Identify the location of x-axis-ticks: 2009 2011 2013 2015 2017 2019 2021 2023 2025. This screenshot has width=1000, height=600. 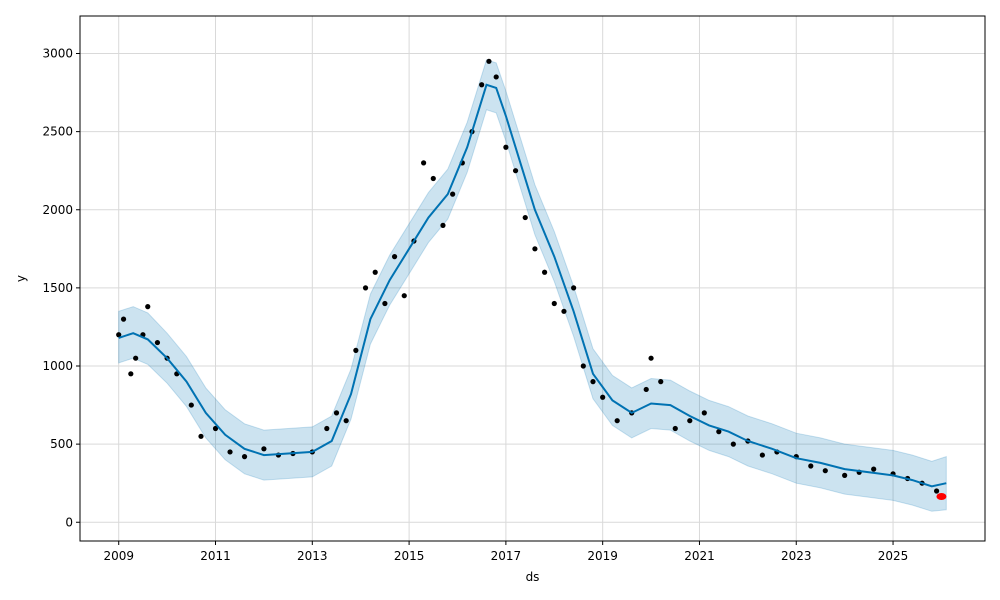
(505, 552).